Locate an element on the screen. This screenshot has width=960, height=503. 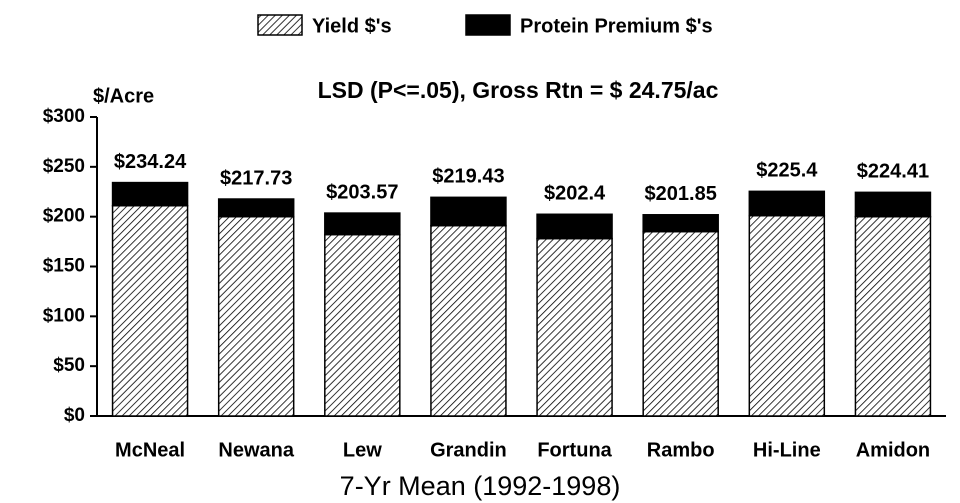
x-tick-label: Amidon is located at coordinates (893, 450).